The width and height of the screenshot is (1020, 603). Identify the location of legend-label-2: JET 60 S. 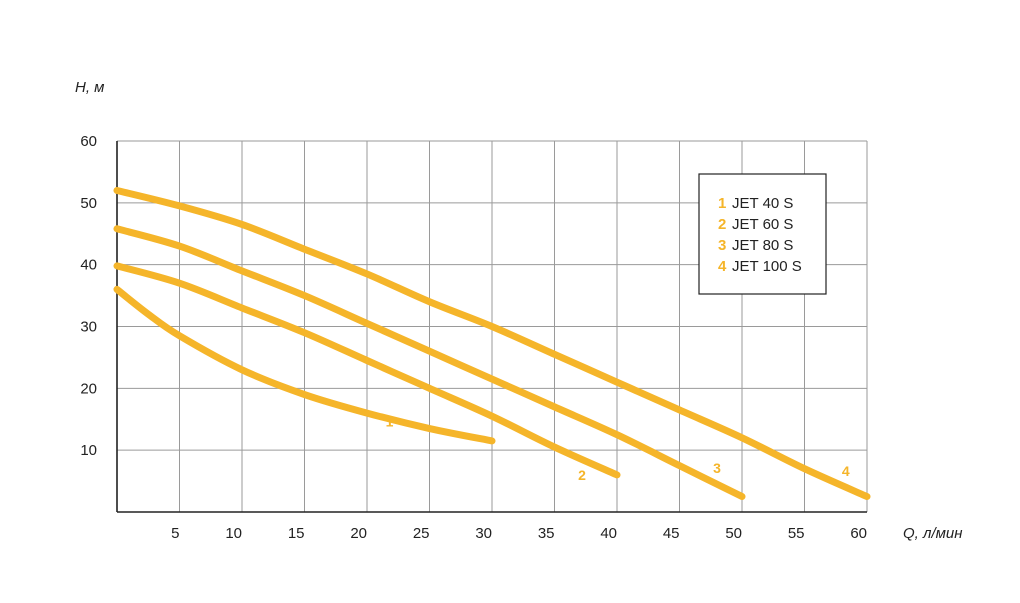
(762, 224).